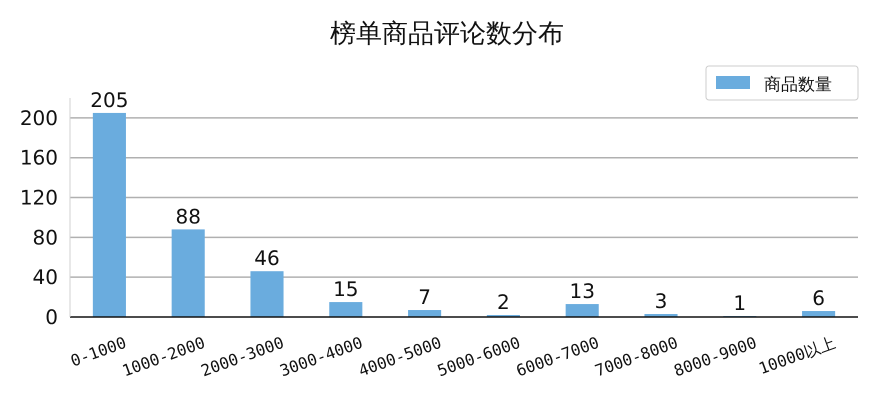 The height and width of the screenshot is (399, 894). I want to click on y-tick-label: 80, so click(45, 237).